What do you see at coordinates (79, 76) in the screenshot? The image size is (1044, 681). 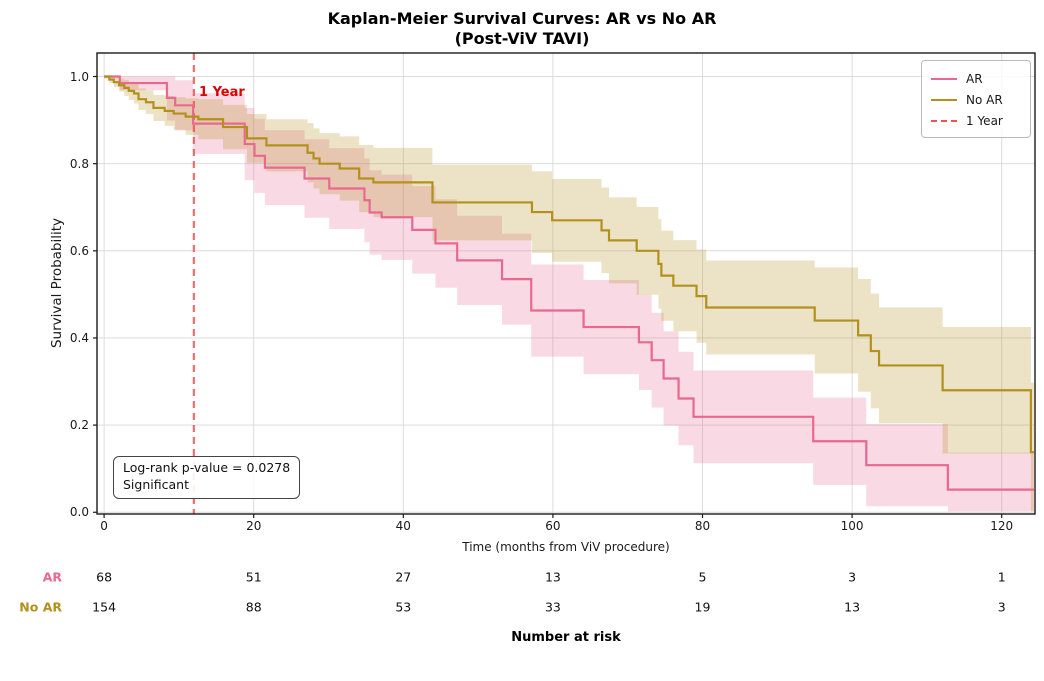 I see `y-tick-label: 1.0` at bounding box center [79, 76].